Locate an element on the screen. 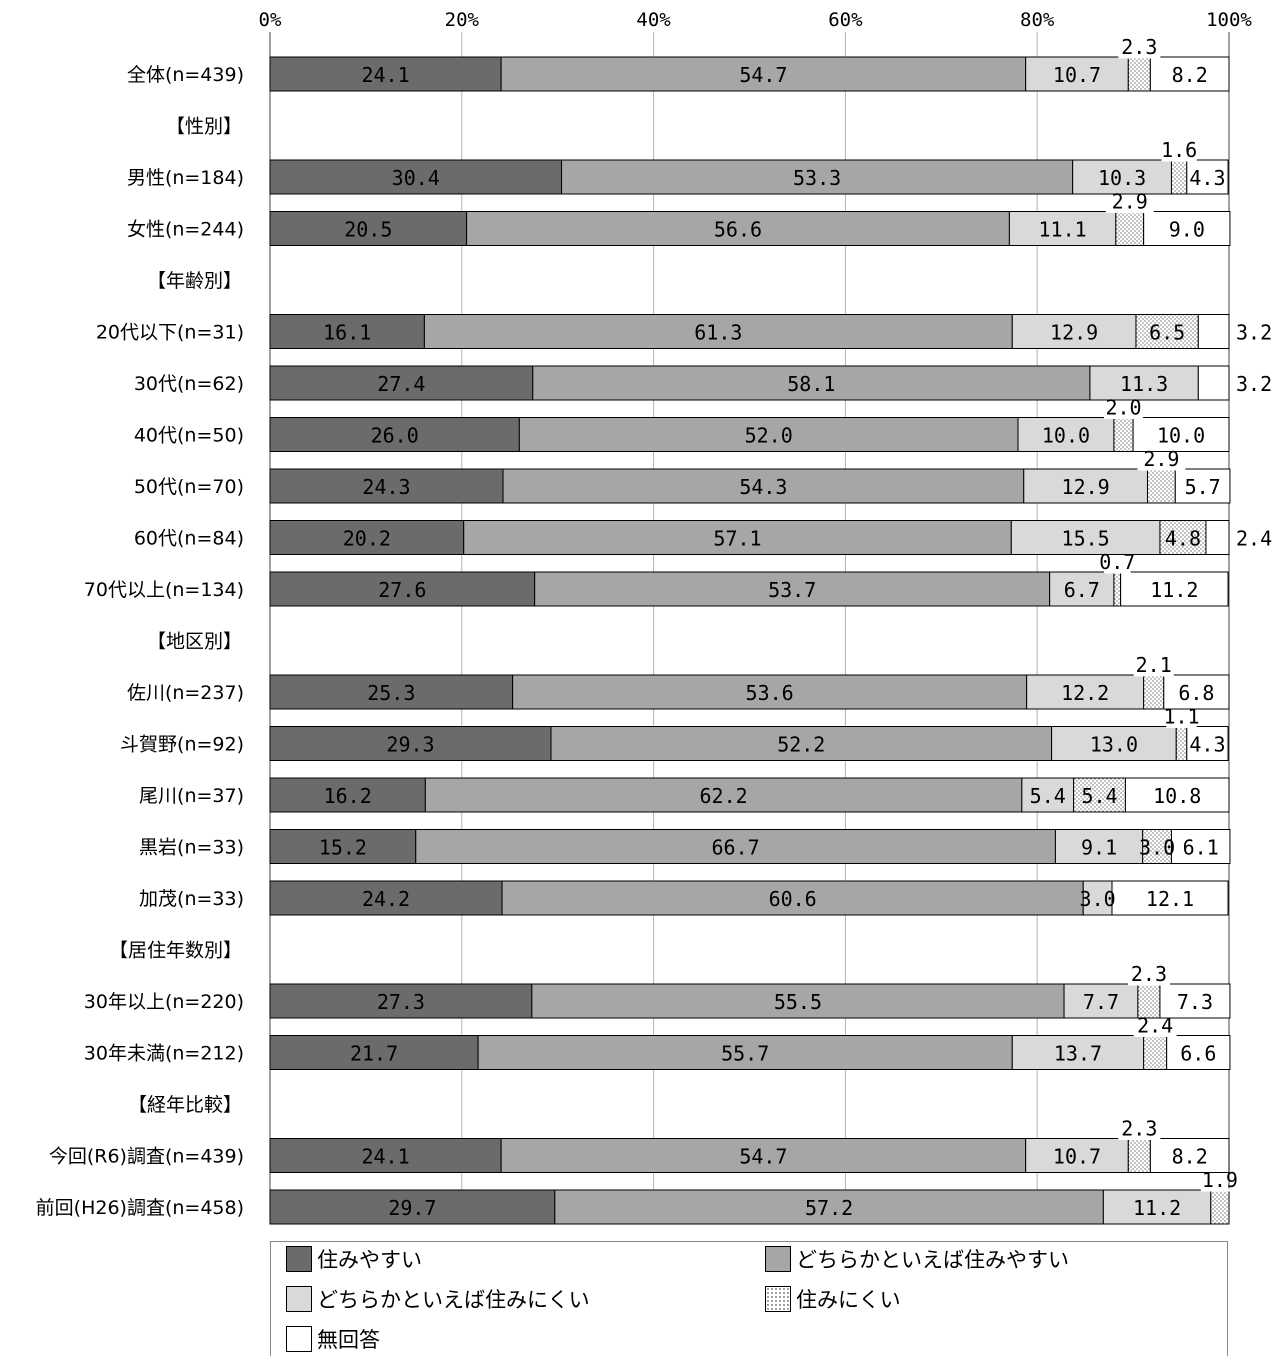  legend-label: どちらかといえば住みにくい is located at coordinates (453, 1300).